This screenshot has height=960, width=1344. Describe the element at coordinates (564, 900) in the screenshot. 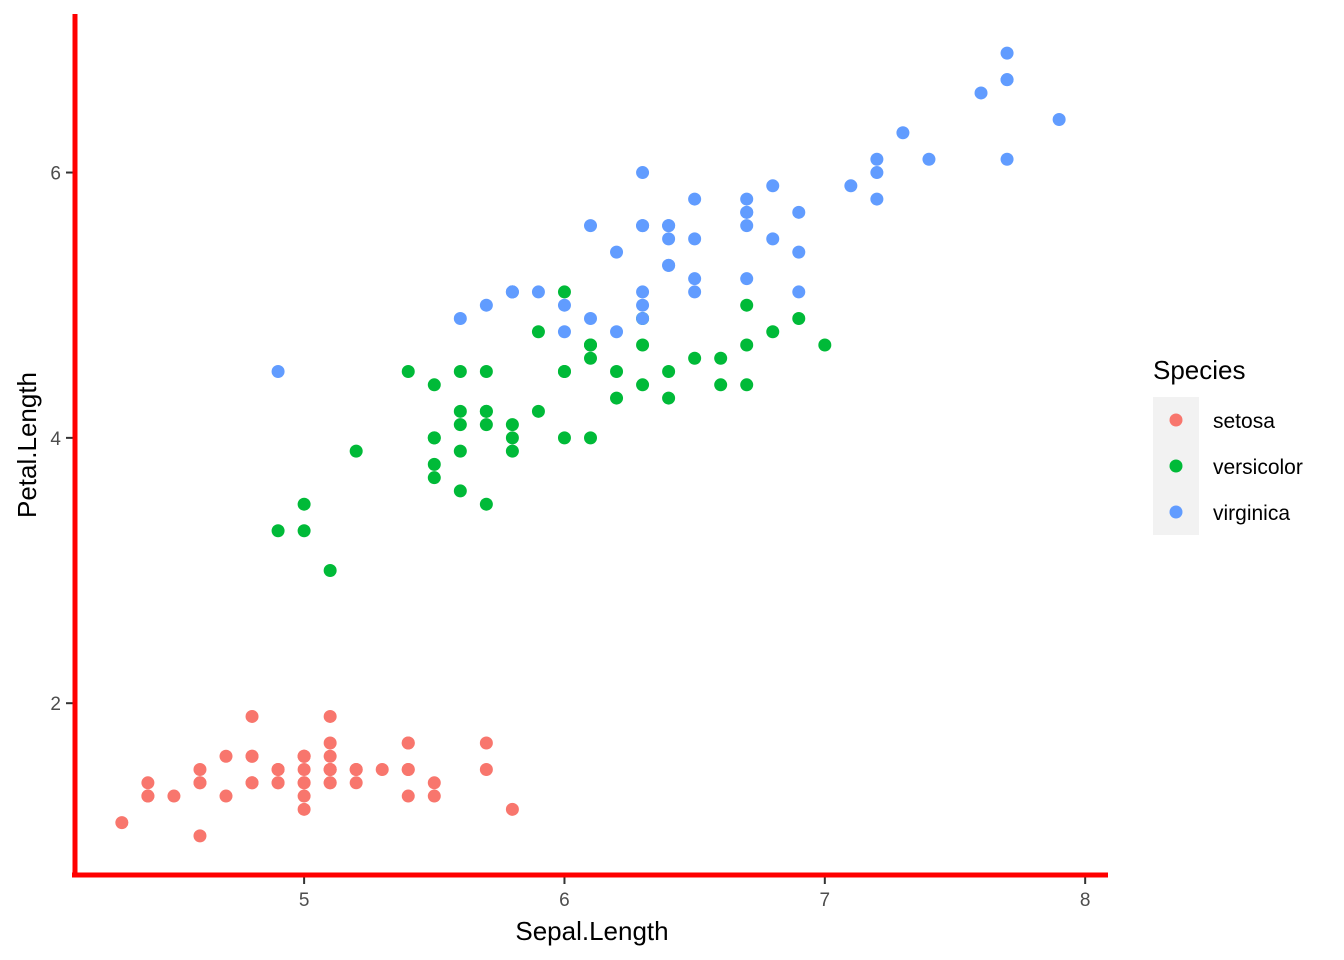

I see `x-tick-label: 6` at that location.